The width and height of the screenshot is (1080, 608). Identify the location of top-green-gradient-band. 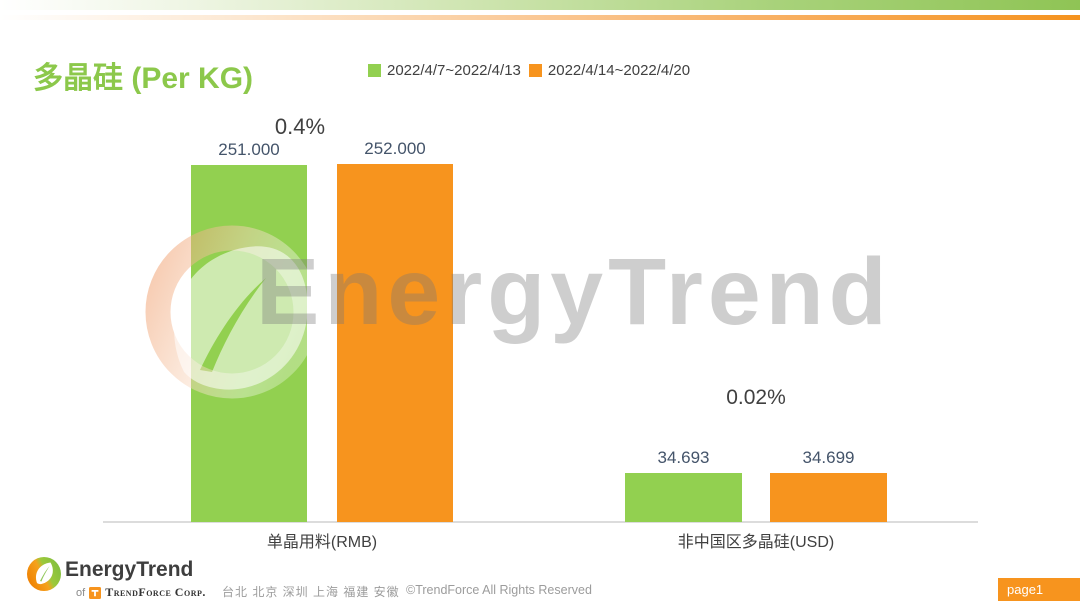
(540, 5).